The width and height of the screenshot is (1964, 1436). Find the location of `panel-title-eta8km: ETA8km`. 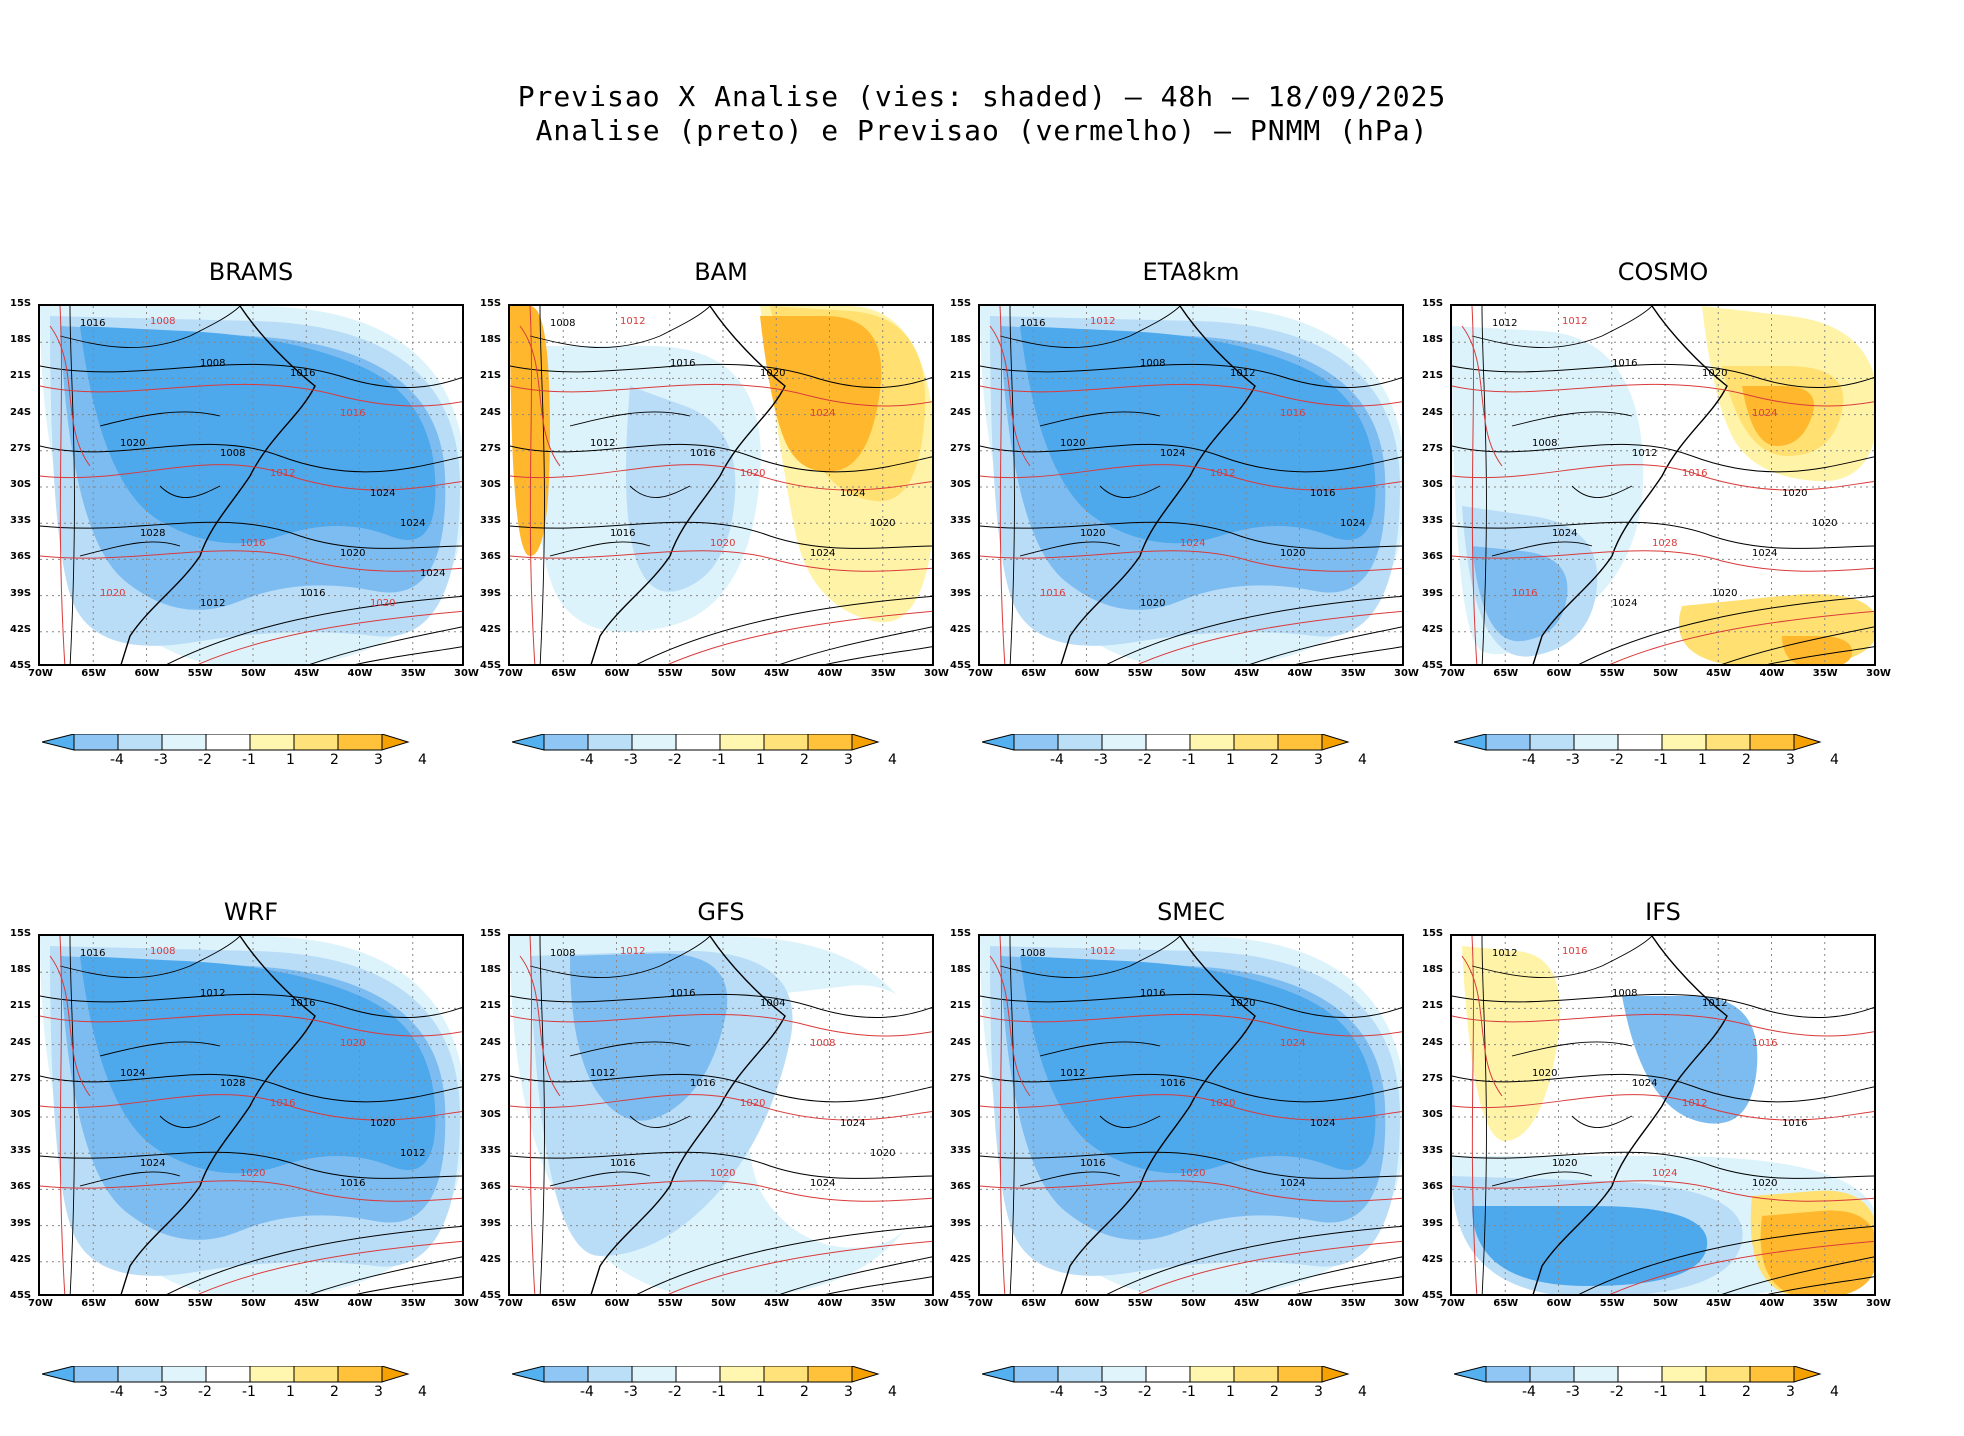

panel-title-eta8km: ETA8km is located at coordinates (1191, 272).